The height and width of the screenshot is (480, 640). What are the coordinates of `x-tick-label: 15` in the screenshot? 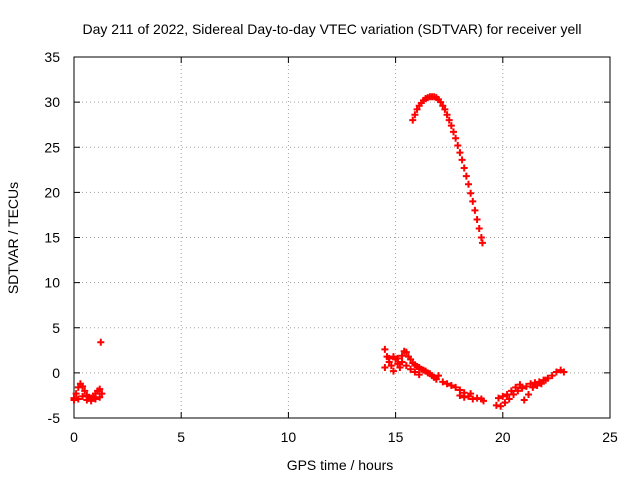 It's located at (396, 437).